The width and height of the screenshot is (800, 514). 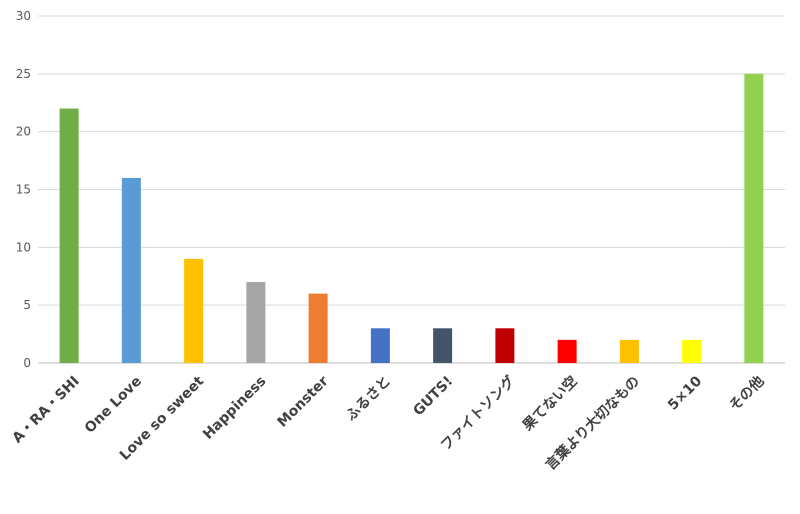 I want to click on x-tick-label: A・RA・SHI, so click(x=46, y=409).